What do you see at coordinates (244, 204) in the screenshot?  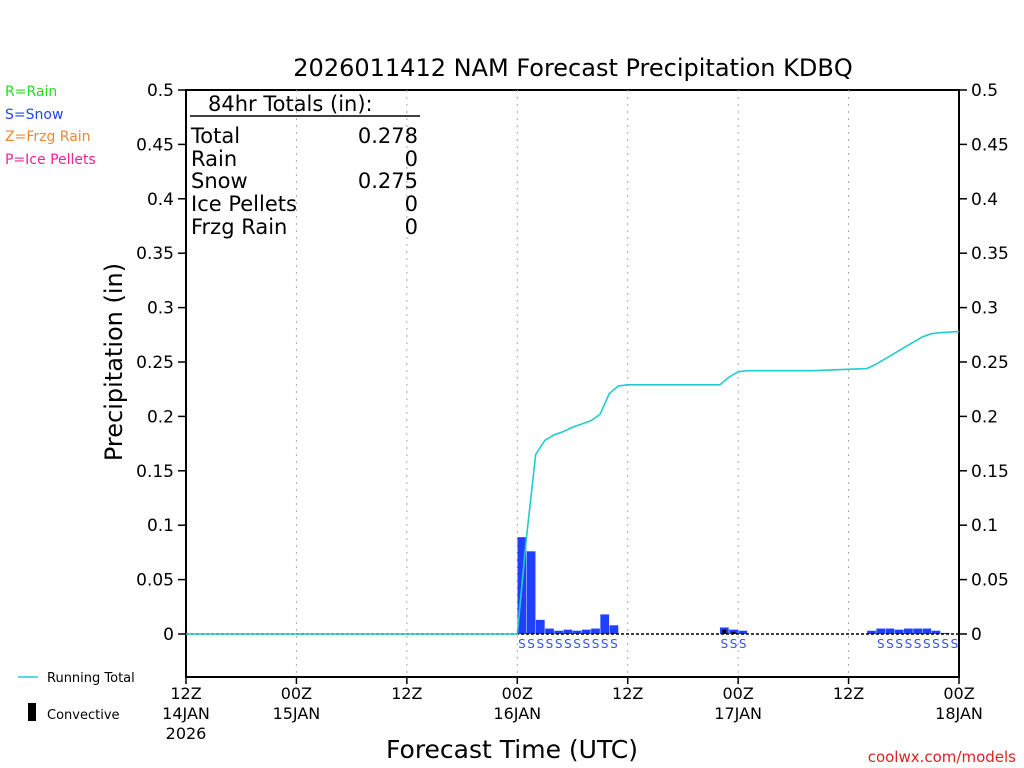 I see `totals-label-ice-pellets: Ice Pellets` at bounding box center [244, 204].